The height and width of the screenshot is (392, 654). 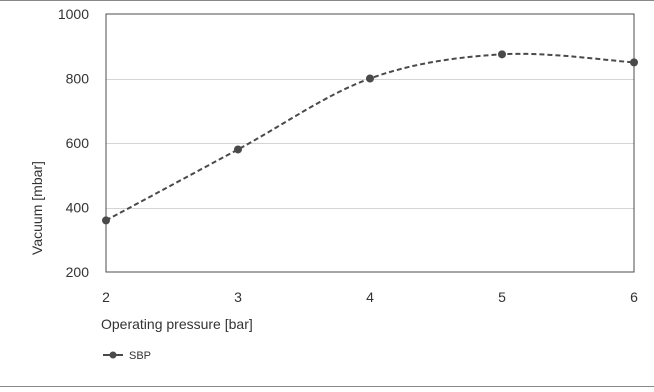 What do you see at coordinates (78, 79) in the screenshot?
I see `y-tick-label: 800` at bounding box center [78, 79].